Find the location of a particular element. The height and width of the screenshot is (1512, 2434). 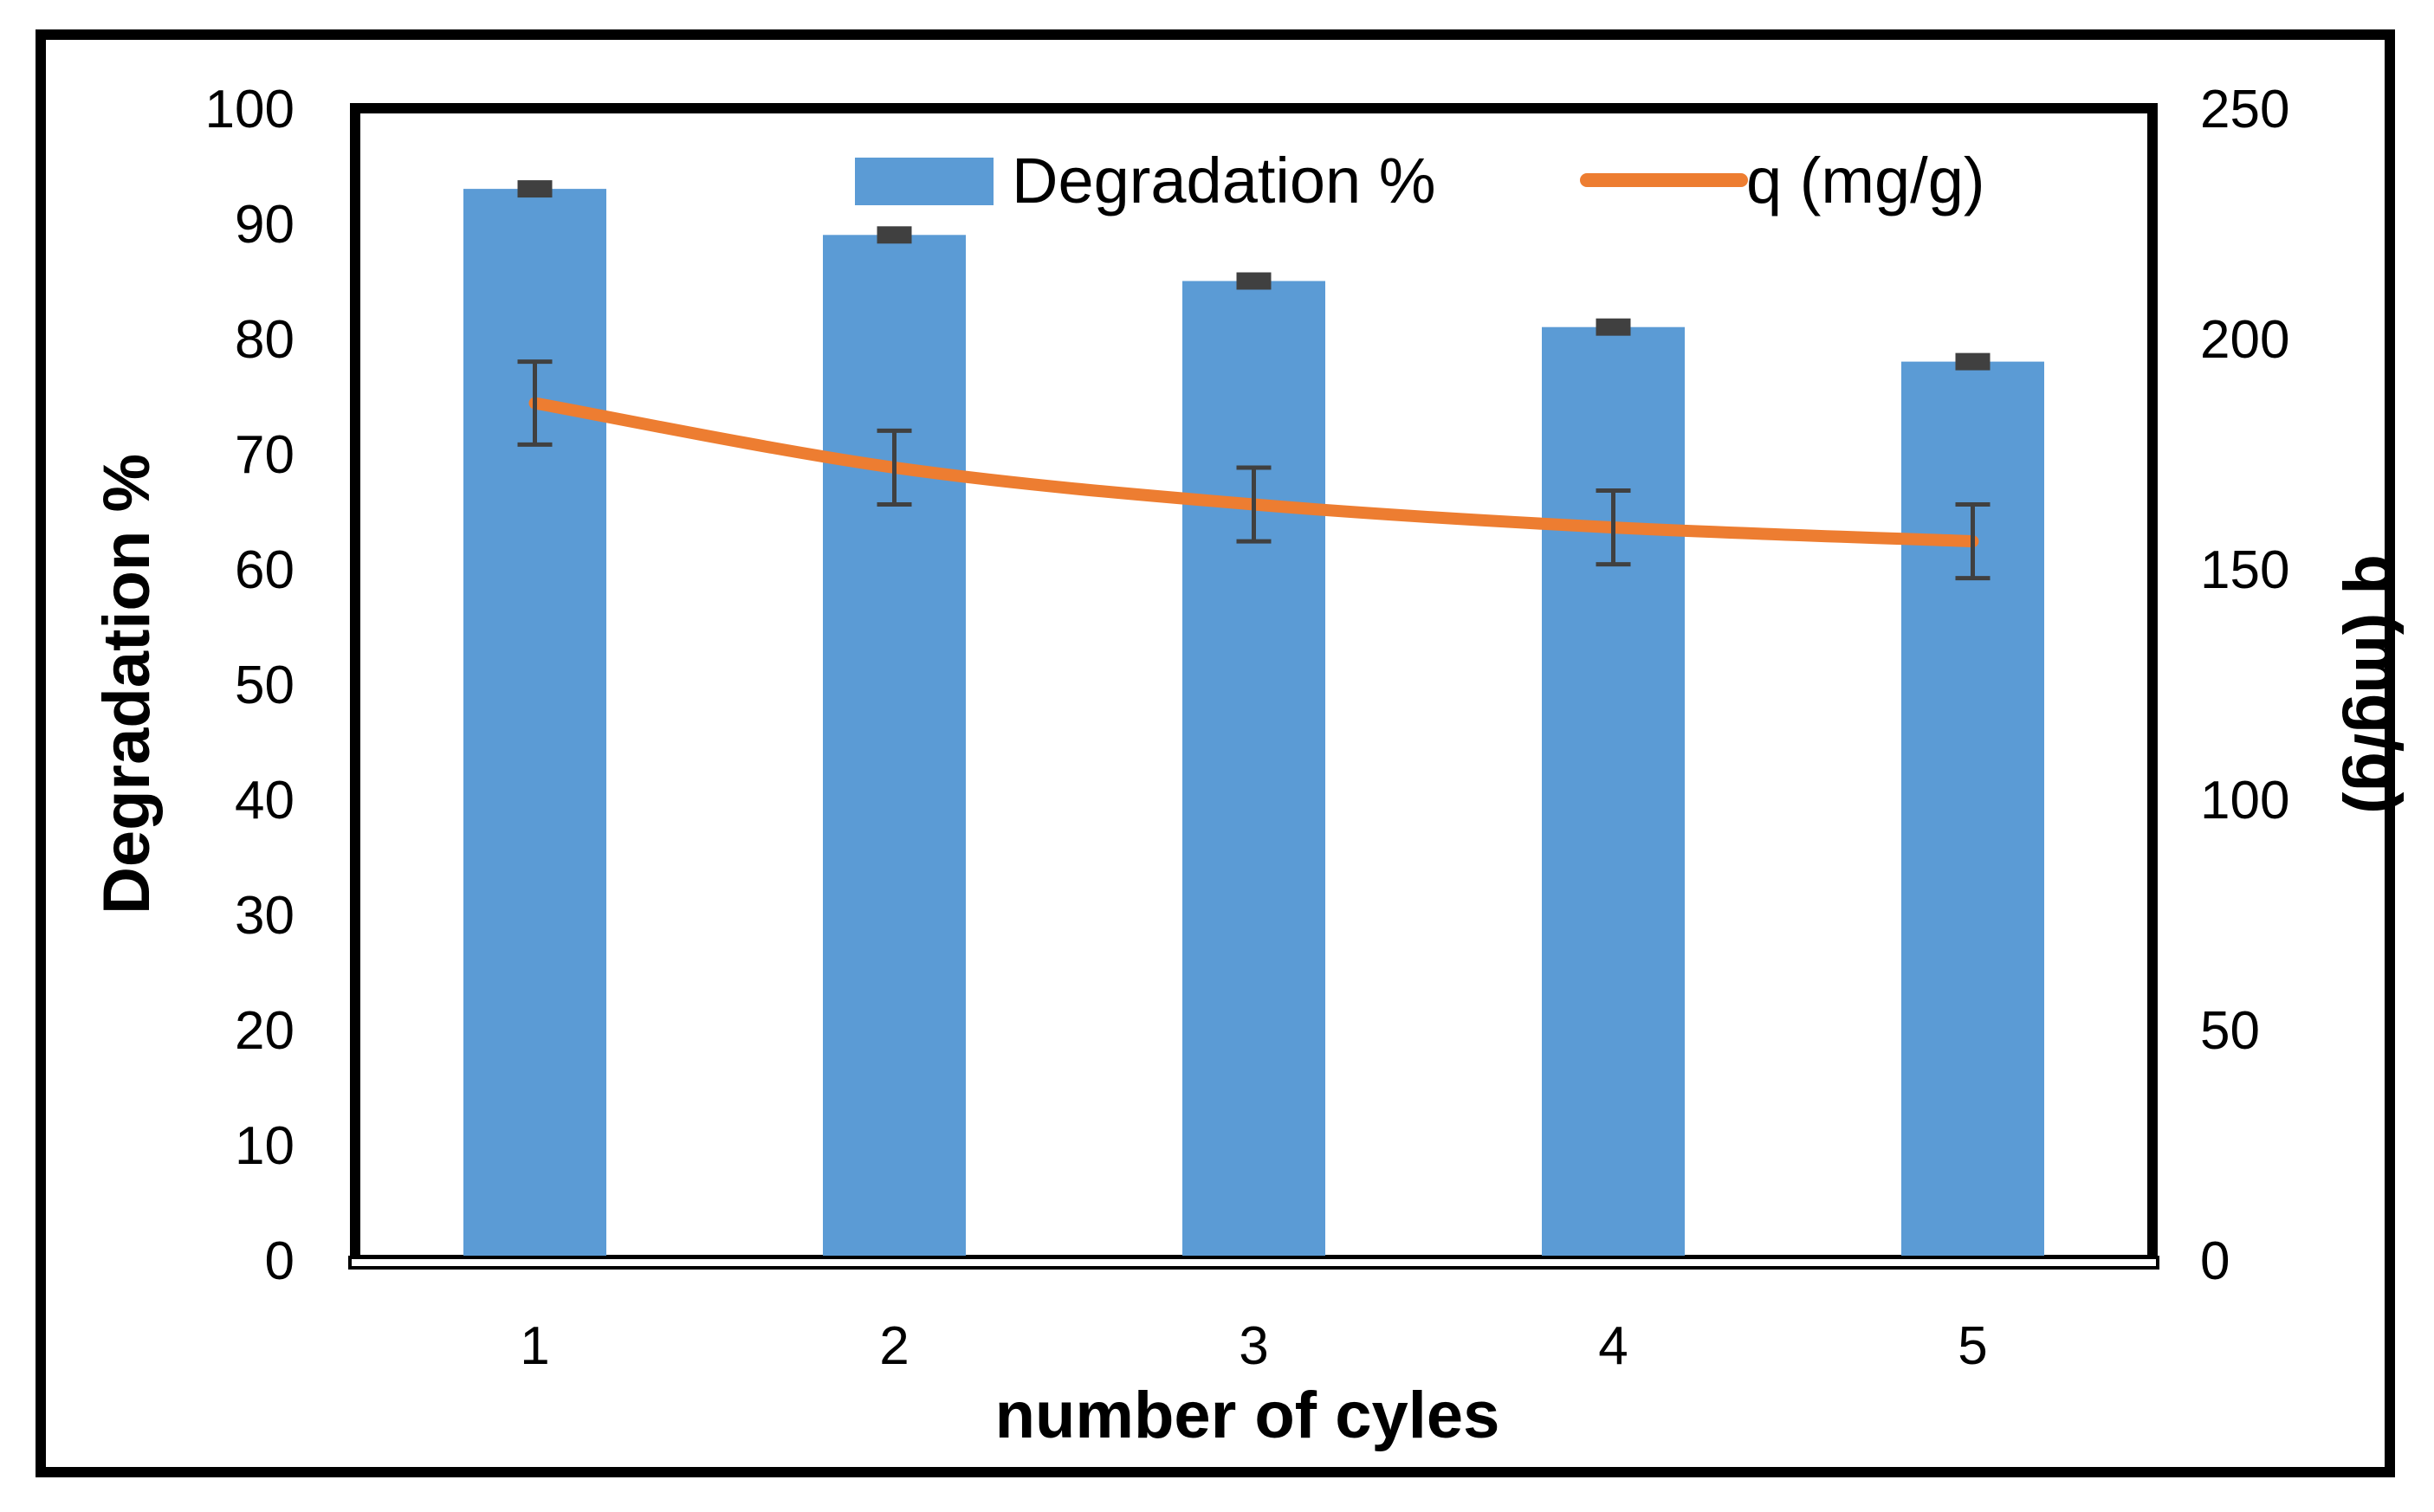

y-tick-label: 60 is located at coordinates (265, 570).